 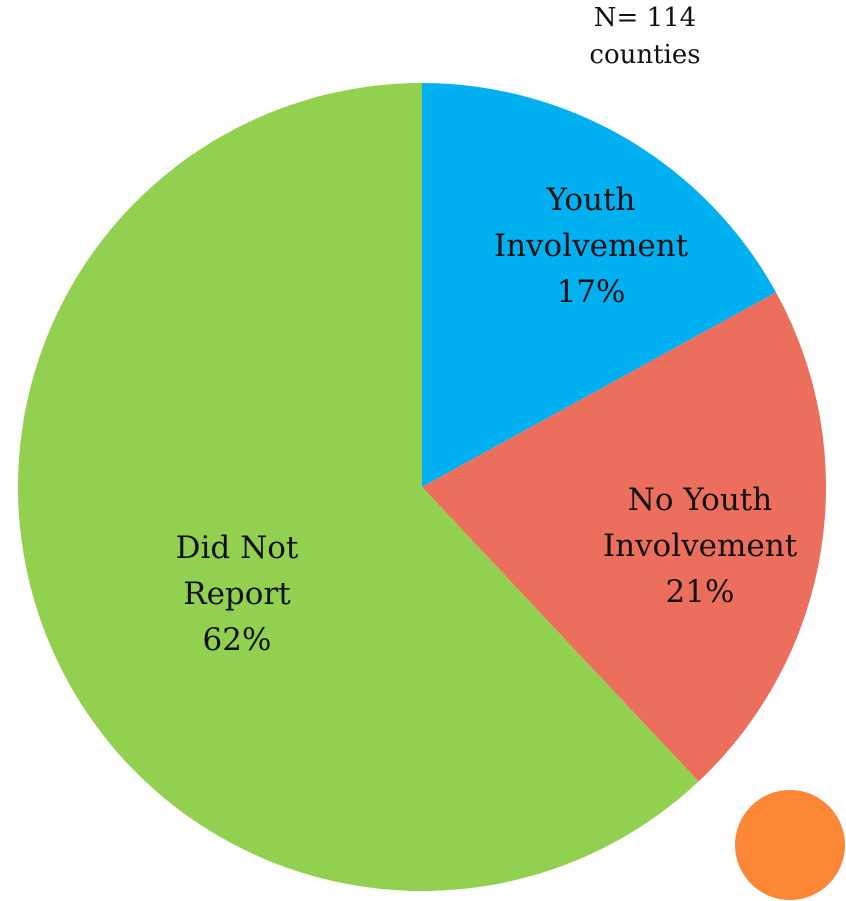 What do you see at coordinates (700, 592) in the screenshot?
I see `pie-label-line: 21%` at bounding box center [700, 592].